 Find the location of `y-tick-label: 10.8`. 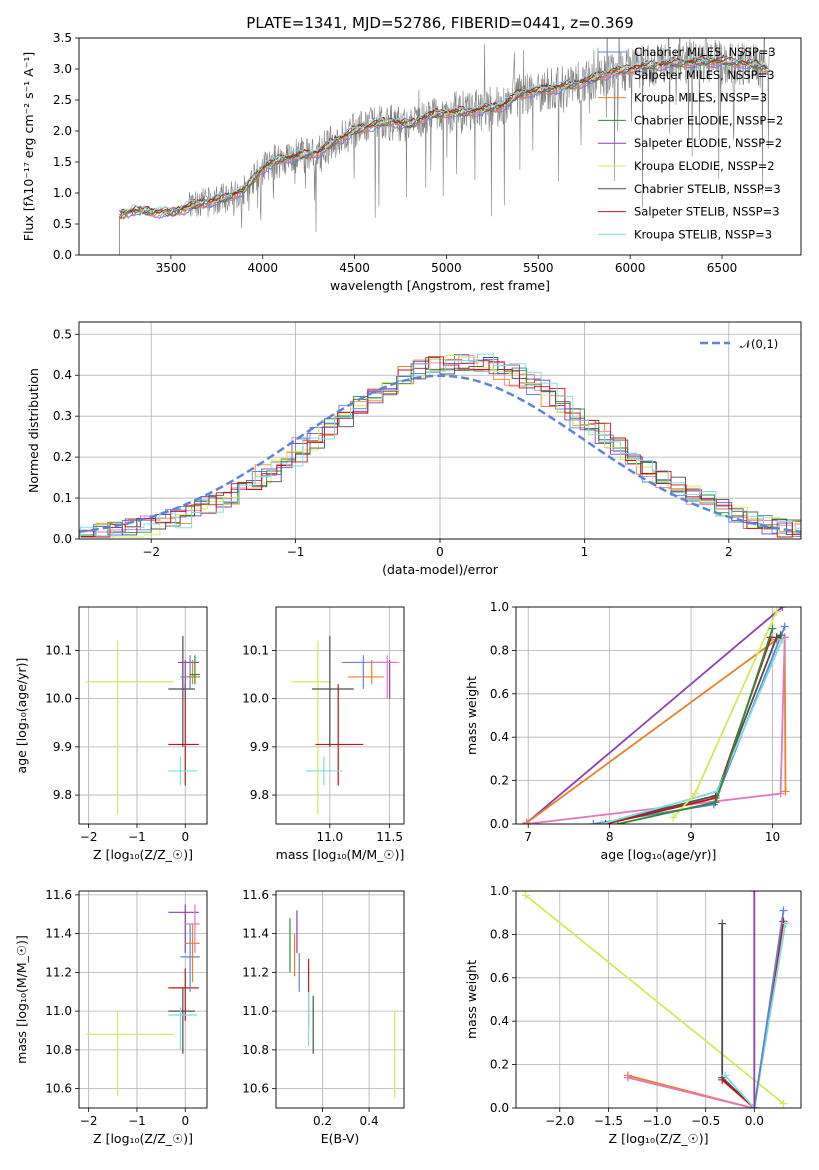

y-tick-label: 10.8 is located at coordinates (58, 1050).